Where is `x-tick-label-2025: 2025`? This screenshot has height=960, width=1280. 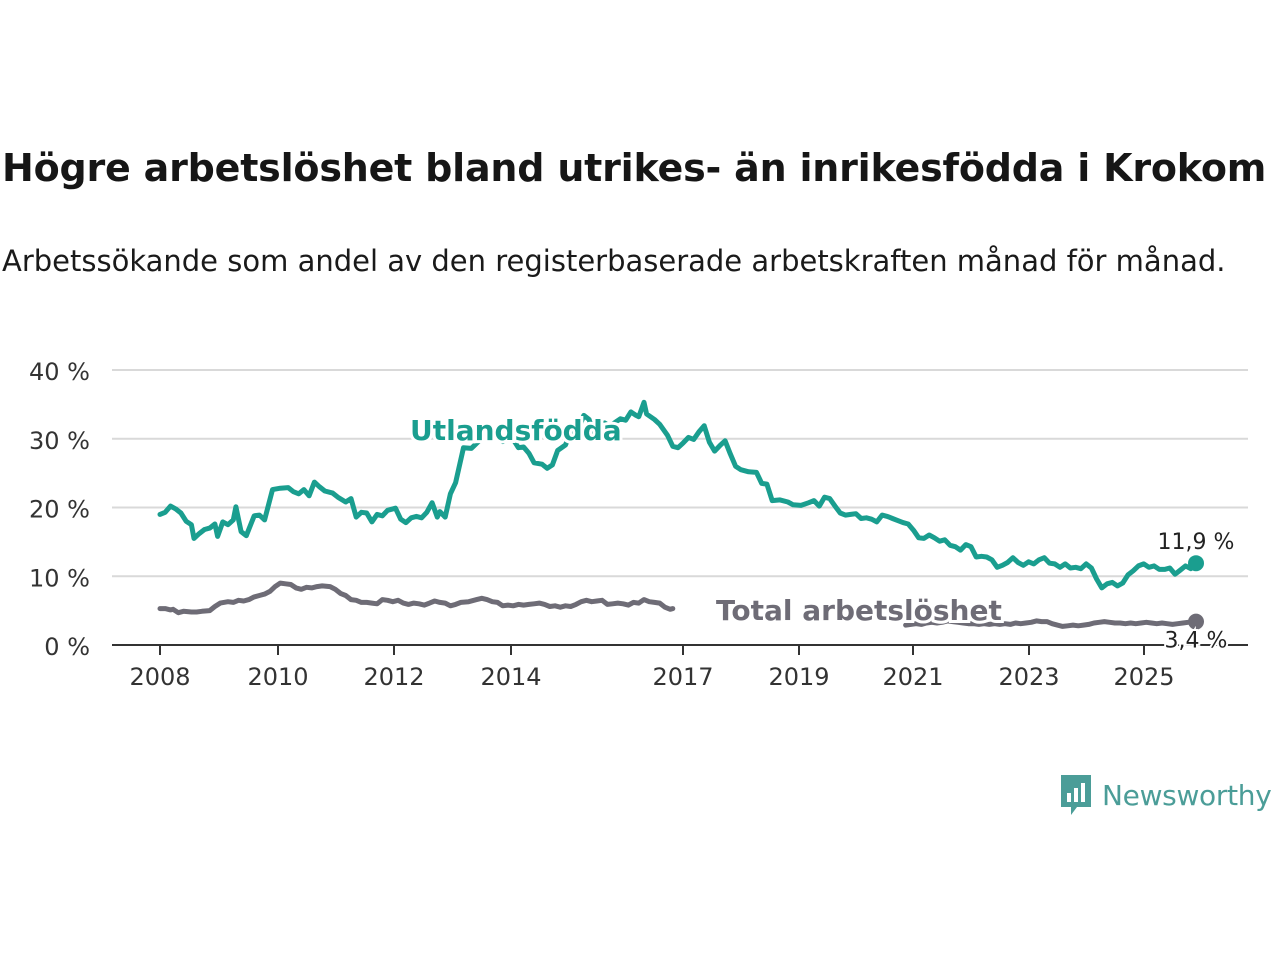 x-tick-label-2025: 2025 is located at coordinates (1143, 677).